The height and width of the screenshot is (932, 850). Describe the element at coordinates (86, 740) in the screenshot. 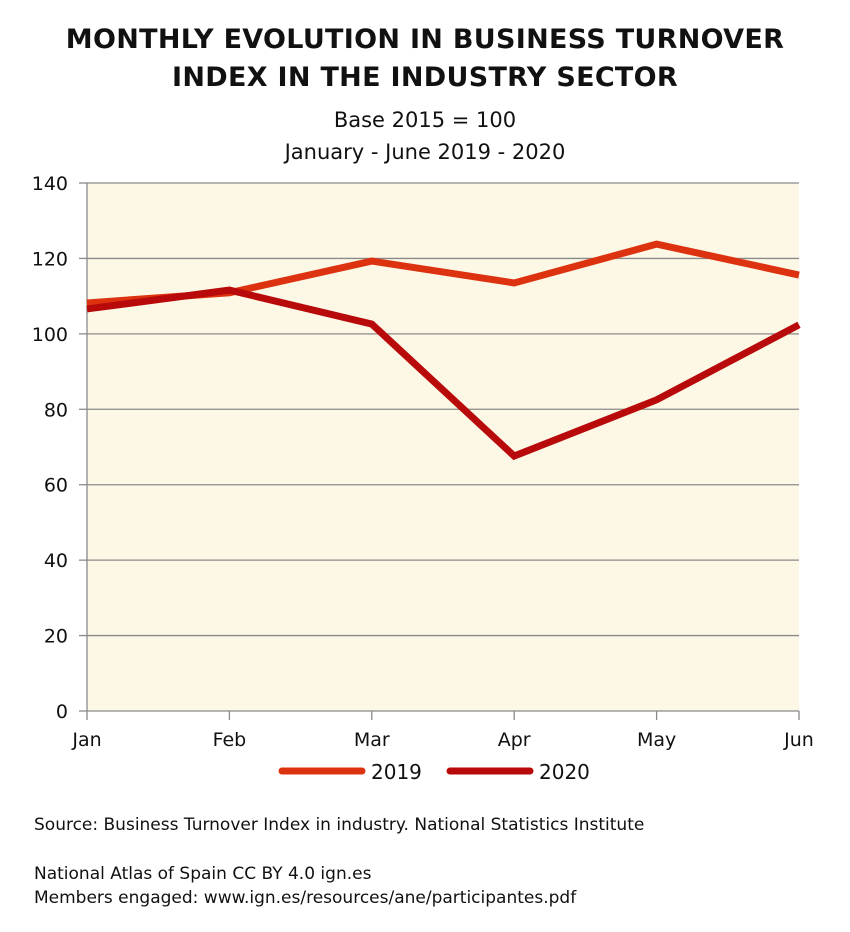

I see `x-tick-label: Jan` at that location.